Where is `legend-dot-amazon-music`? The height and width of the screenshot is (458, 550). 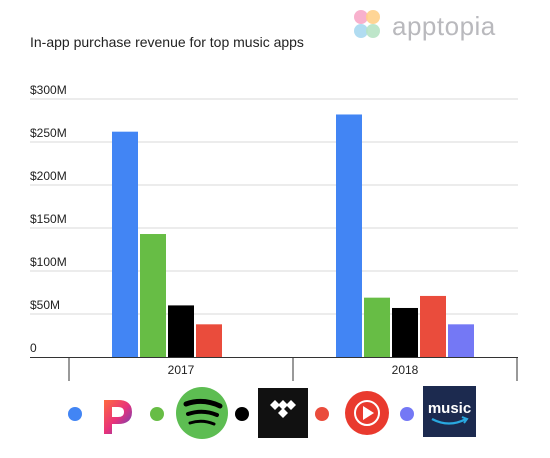
legend-dot-amazon-music is located at coordinates (407, 414).